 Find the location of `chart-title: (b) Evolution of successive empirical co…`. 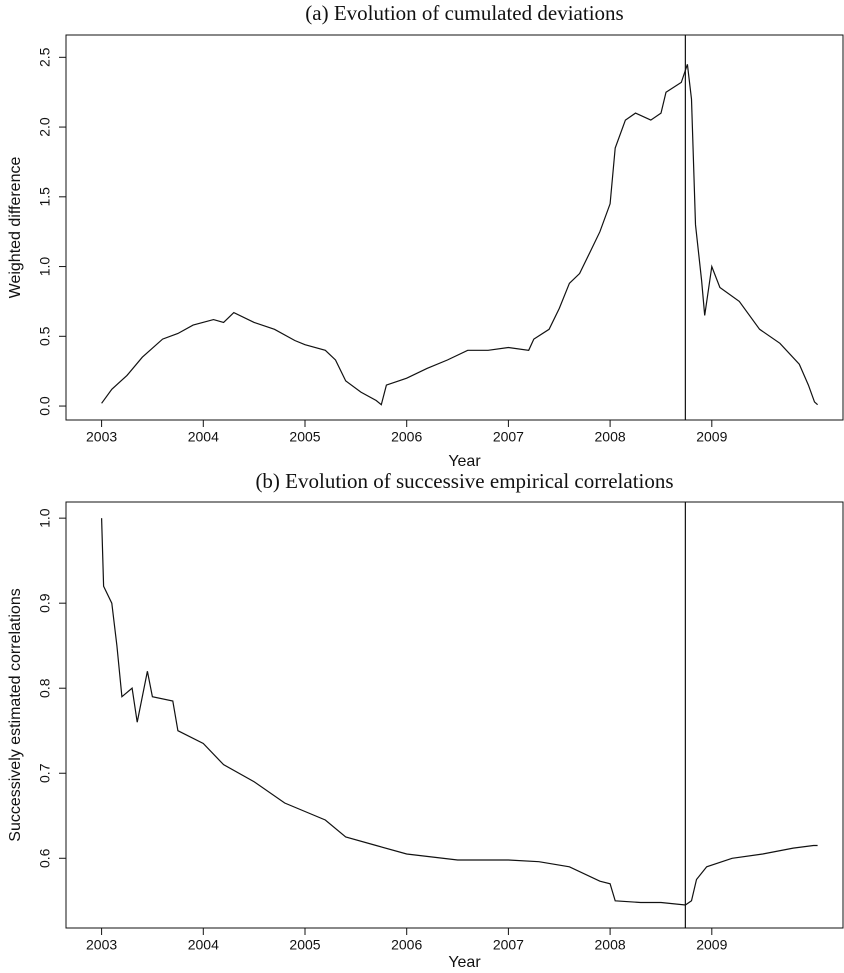

chart-title: (b) Evolution of successive empirical co… is located at coordinates (464, 481).